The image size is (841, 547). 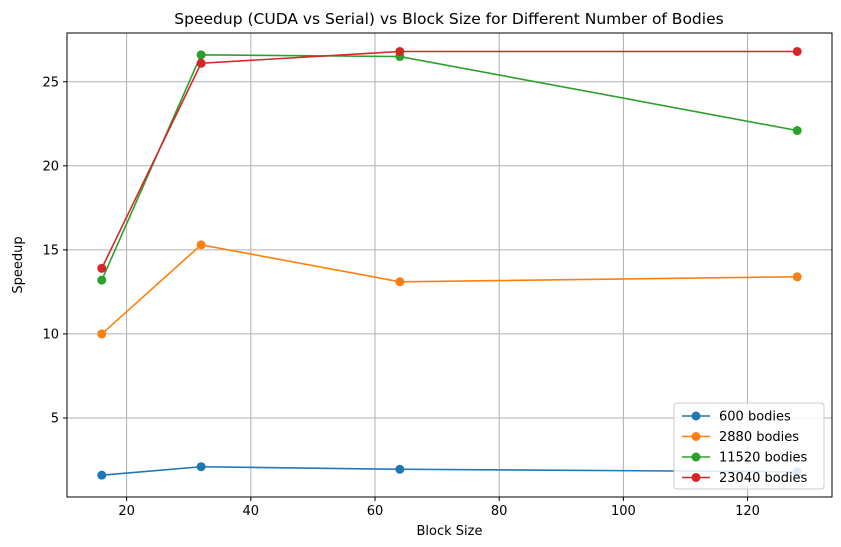 What do you see at coordinates (755, 417) in the screenshot?
I see `legend-label: 600 bodies` at bounding box center [755, 417].